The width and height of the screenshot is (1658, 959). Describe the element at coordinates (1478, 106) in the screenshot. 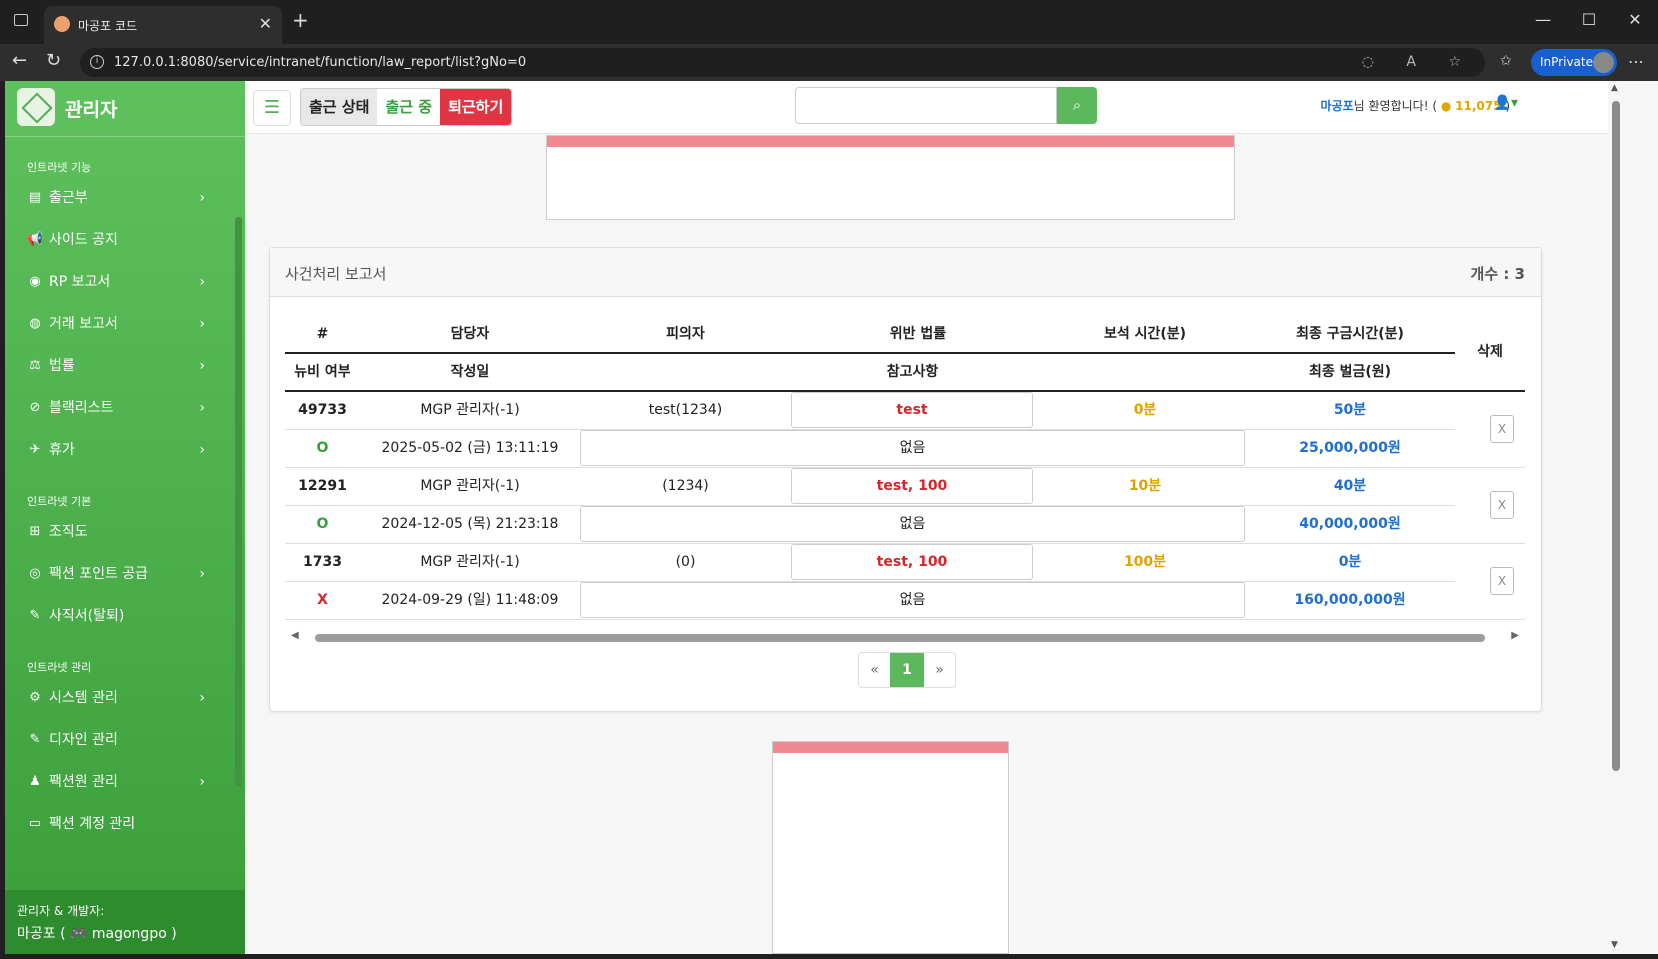

I see `points-value: 11,075` at that location.